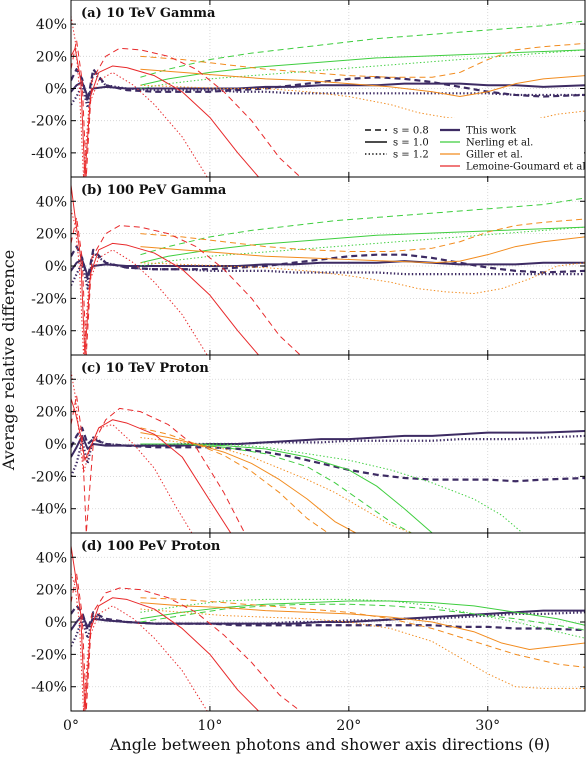 The image size is (586, 758). What do you see at coordinates (494, 155) in the screenshot?
I see `legend-method-label: Giller et al.` at bounding box center [494, 155].